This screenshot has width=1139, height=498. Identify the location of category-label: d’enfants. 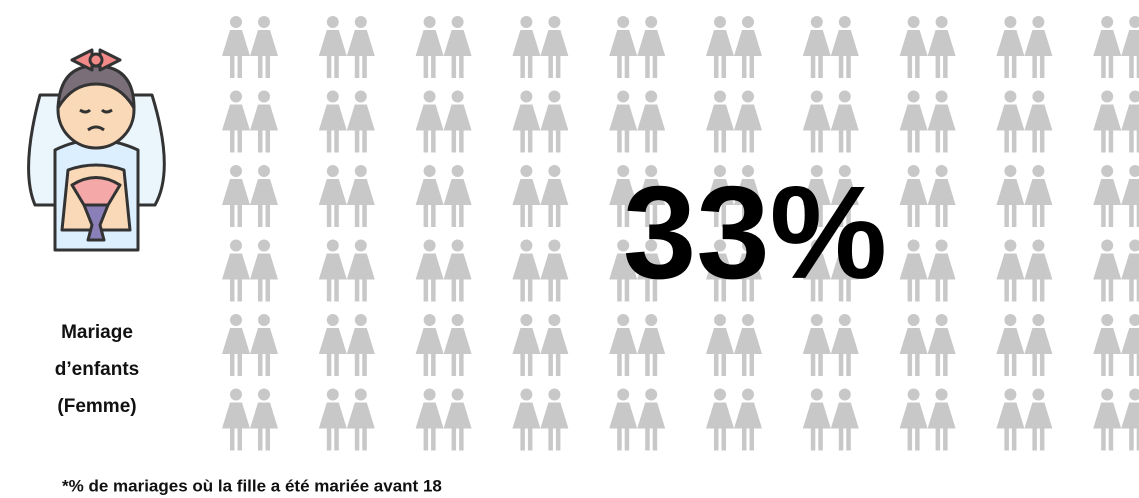
(97, 369).